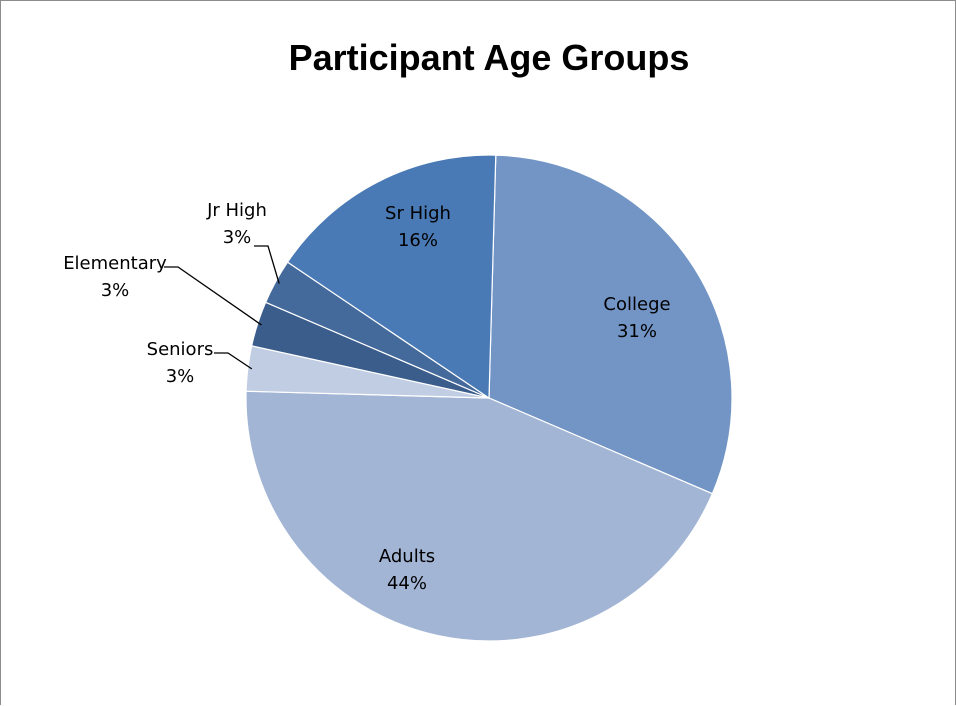 Image resolution: width=956 pixels, height=706 pixels. Describe the element at coordinates (233, 361) in the screenshot. I see `leader-line-seniors` at that location.